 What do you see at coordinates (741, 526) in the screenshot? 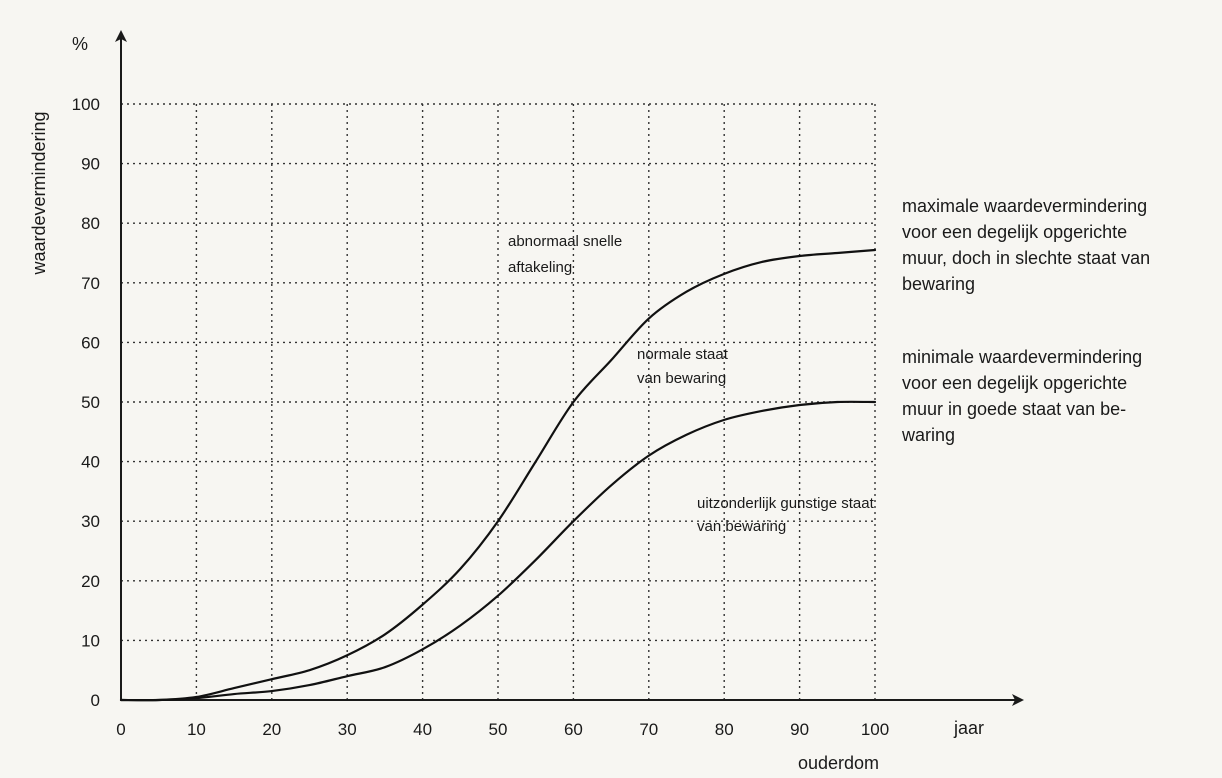
I see `exceptional-zone-label: van bewaring` at bounding box center [741, 526].